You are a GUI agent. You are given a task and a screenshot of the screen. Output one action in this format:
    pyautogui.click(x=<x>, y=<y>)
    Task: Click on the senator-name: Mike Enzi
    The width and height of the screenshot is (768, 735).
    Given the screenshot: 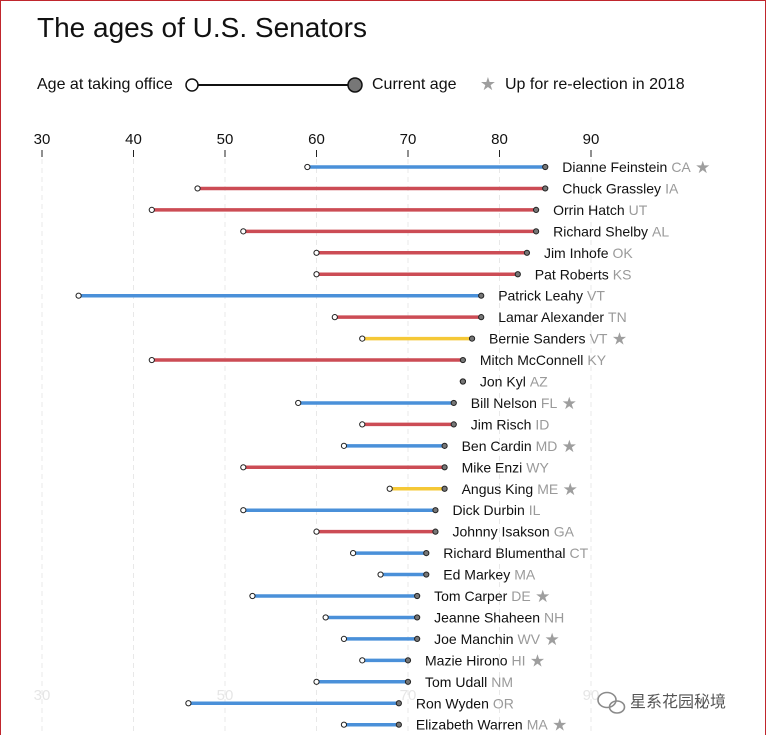 What is the action you would take?
    pyautogui.click(x=492, y=467)
    